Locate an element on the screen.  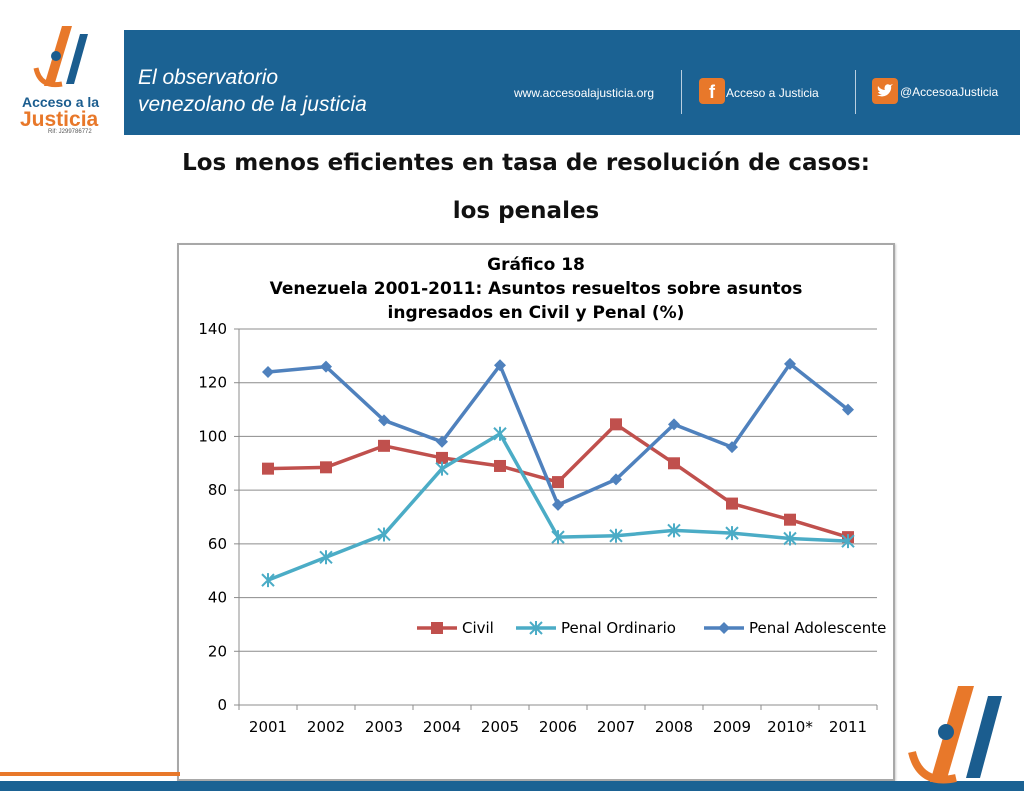
x-tick-label: 2005 is located at coordinates (500, 727).